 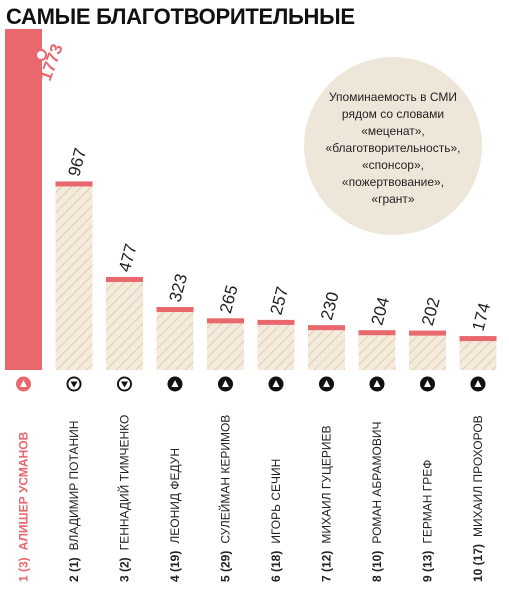 What do you see at coordinates (393, 181) in the screenshot?
I see `legend-line: «пожертвование»,` at bounding box center [393, 181].